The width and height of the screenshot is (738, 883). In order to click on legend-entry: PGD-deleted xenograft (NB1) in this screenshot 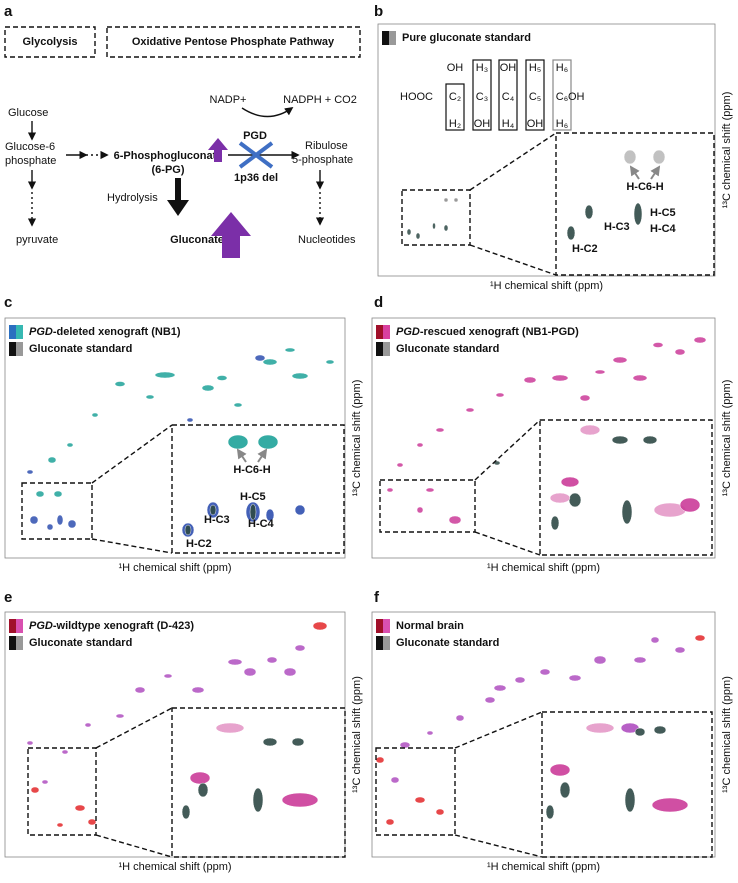, I will do `click(105, 332)`.